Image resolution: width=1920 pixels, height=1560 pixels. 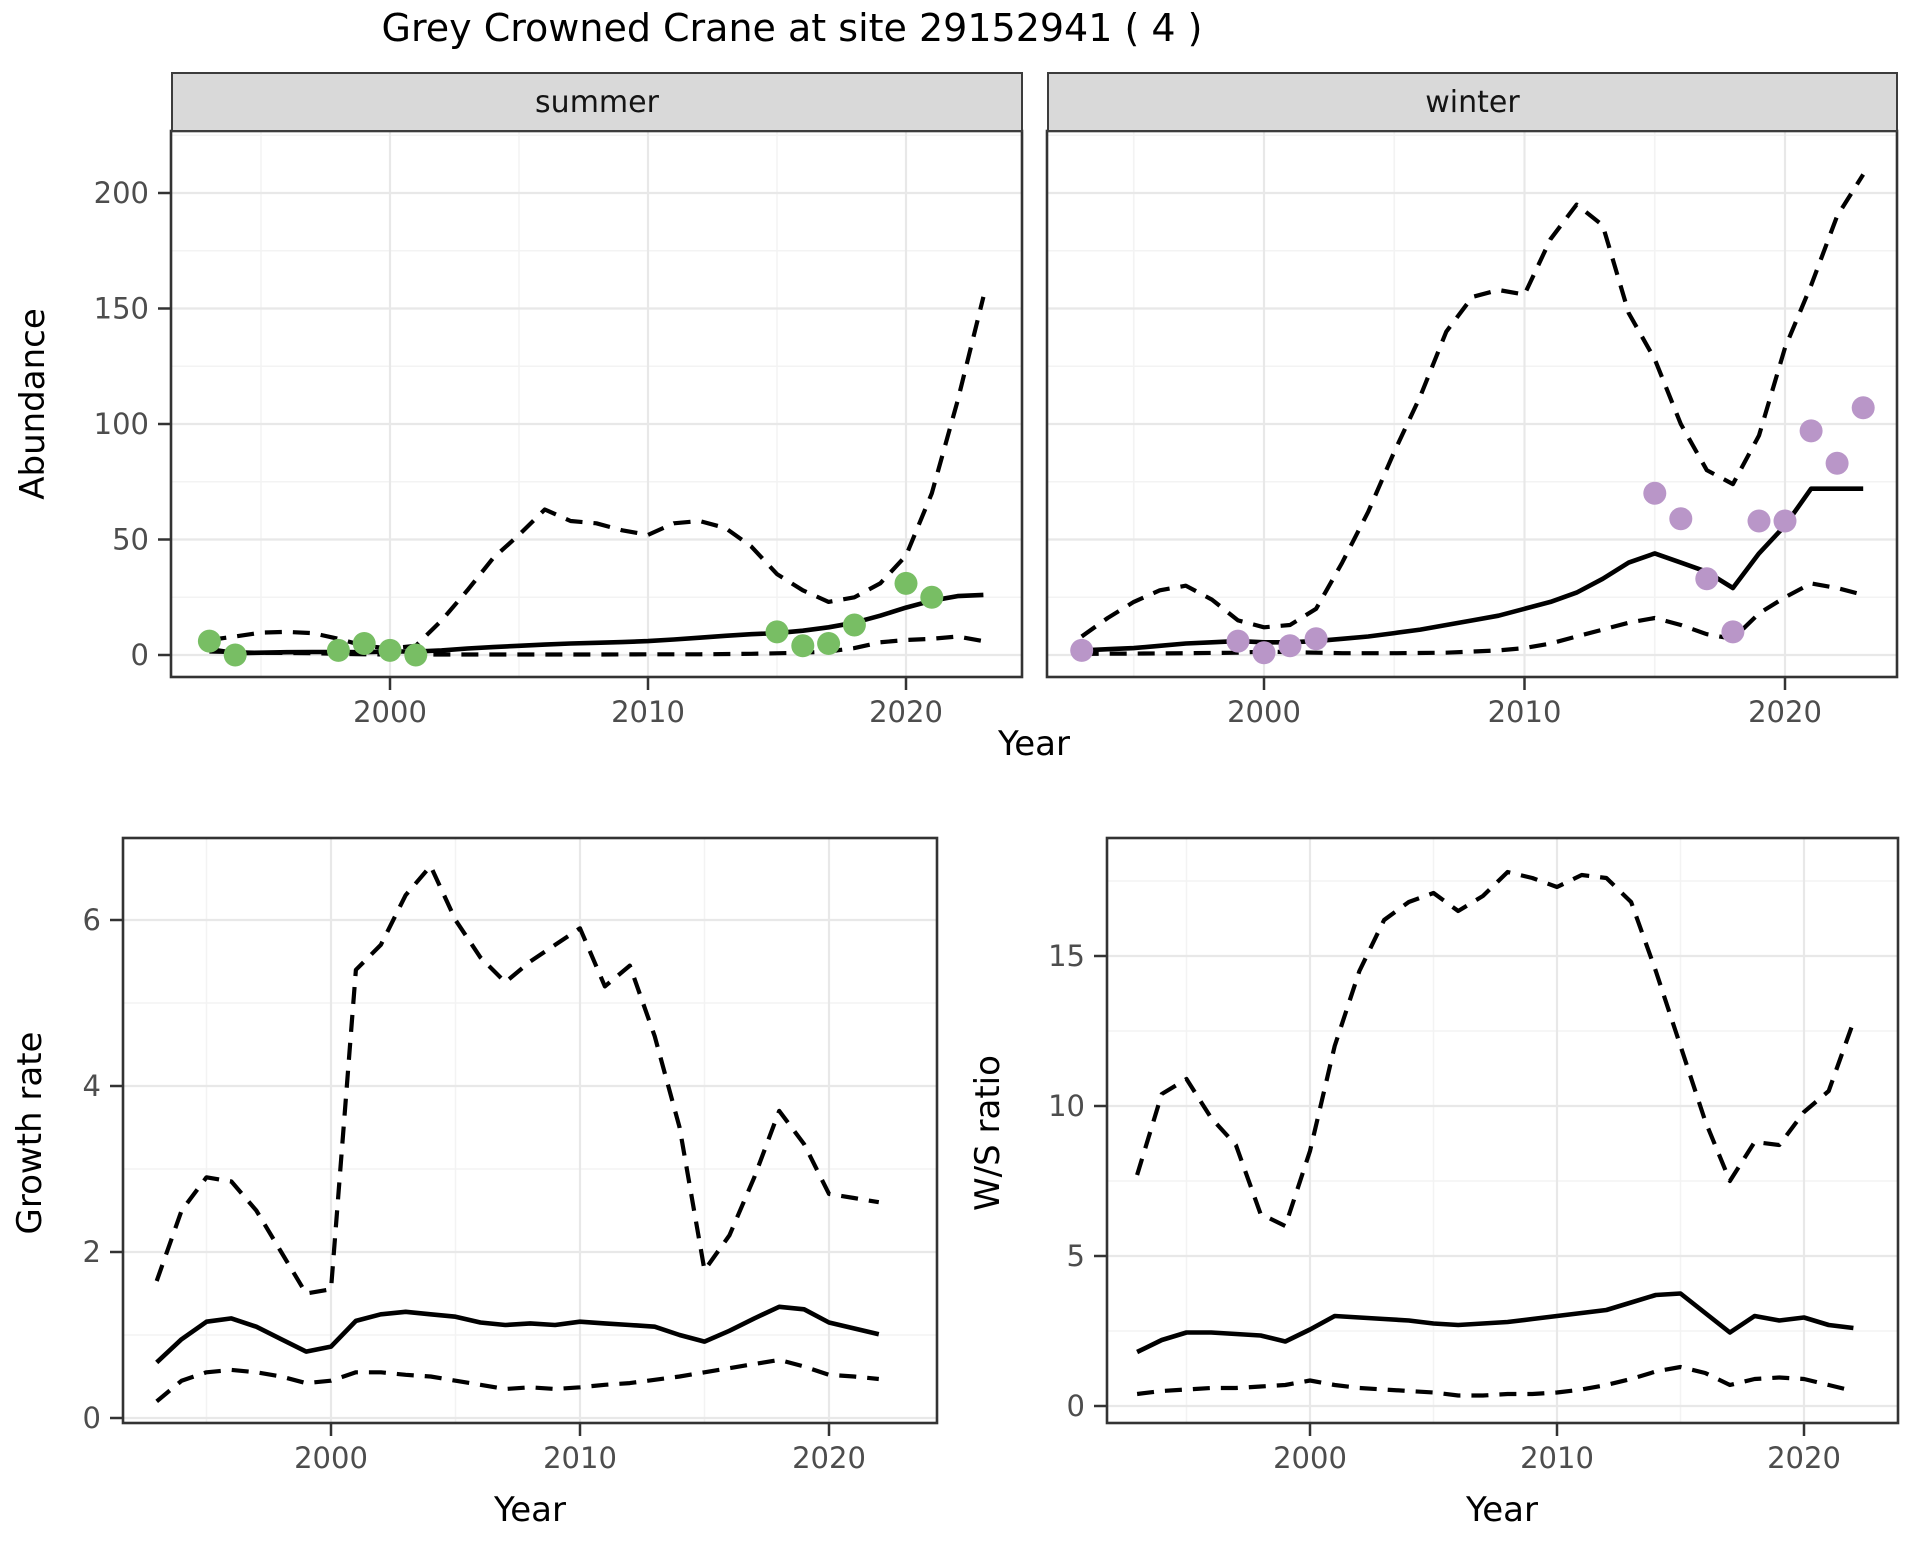 I want to click on ws-x-axis-title: Year, so click(x=1502, y=1510).